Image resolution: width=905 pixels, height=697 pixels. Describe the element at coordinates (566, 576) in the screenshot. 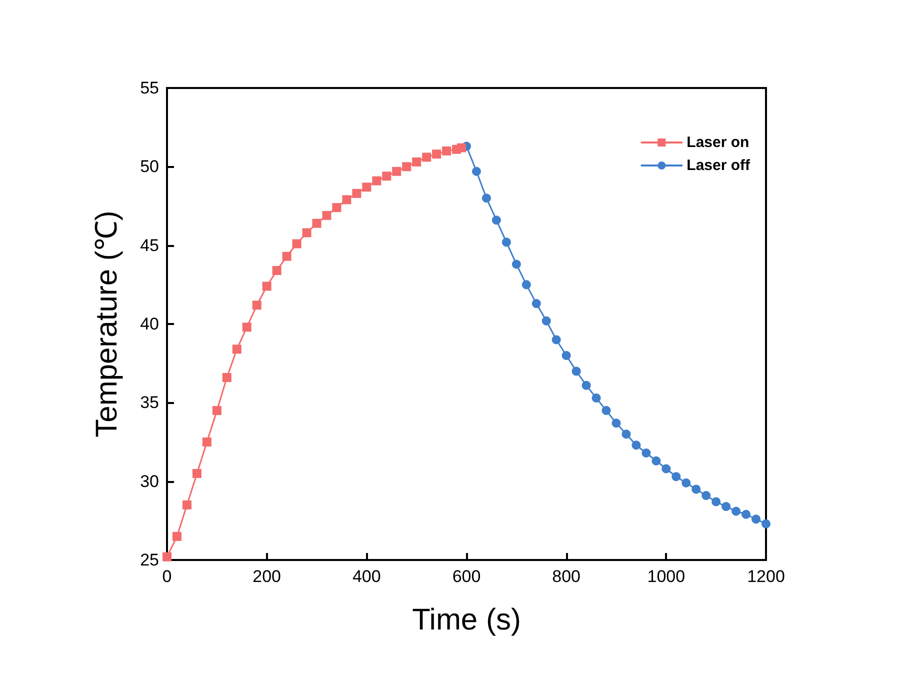

I see `x-tick-label: 800` at that location.